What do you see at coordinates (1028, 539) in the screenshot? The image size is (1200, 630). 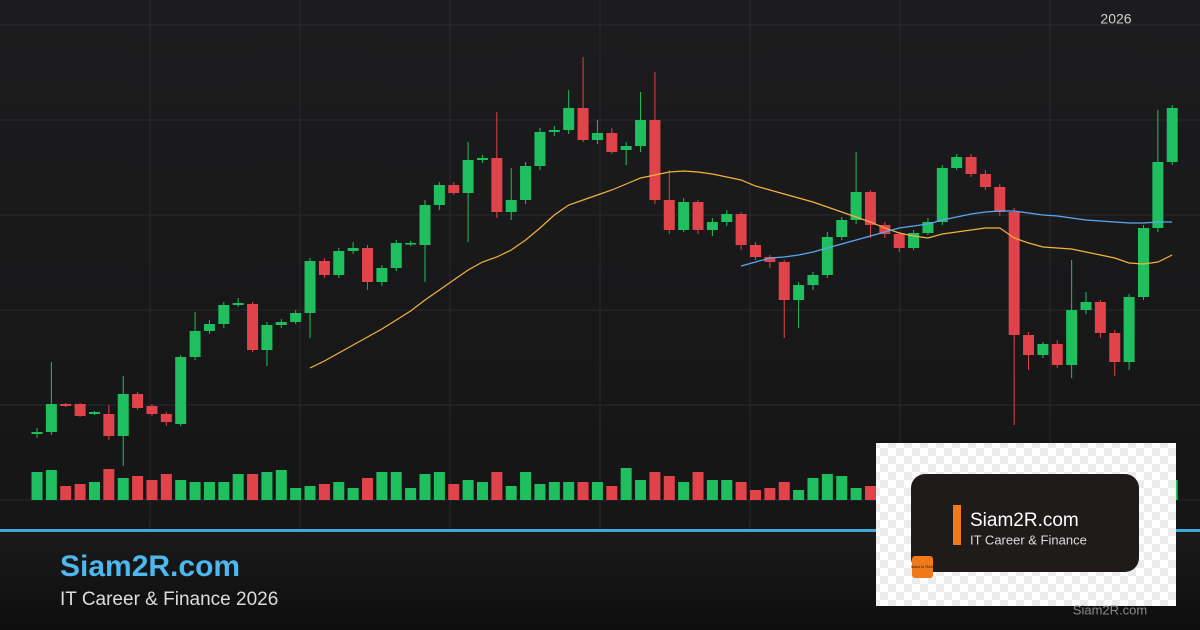 I see `logo-subtitle: IT Career & Finance` at bounding box center [1028, 539].